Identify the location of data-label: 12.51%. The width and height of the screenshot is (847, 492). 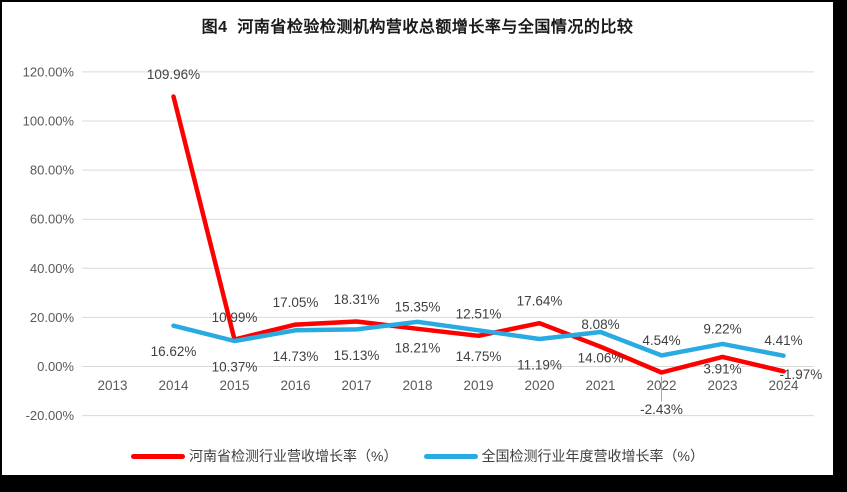
(479, 313).